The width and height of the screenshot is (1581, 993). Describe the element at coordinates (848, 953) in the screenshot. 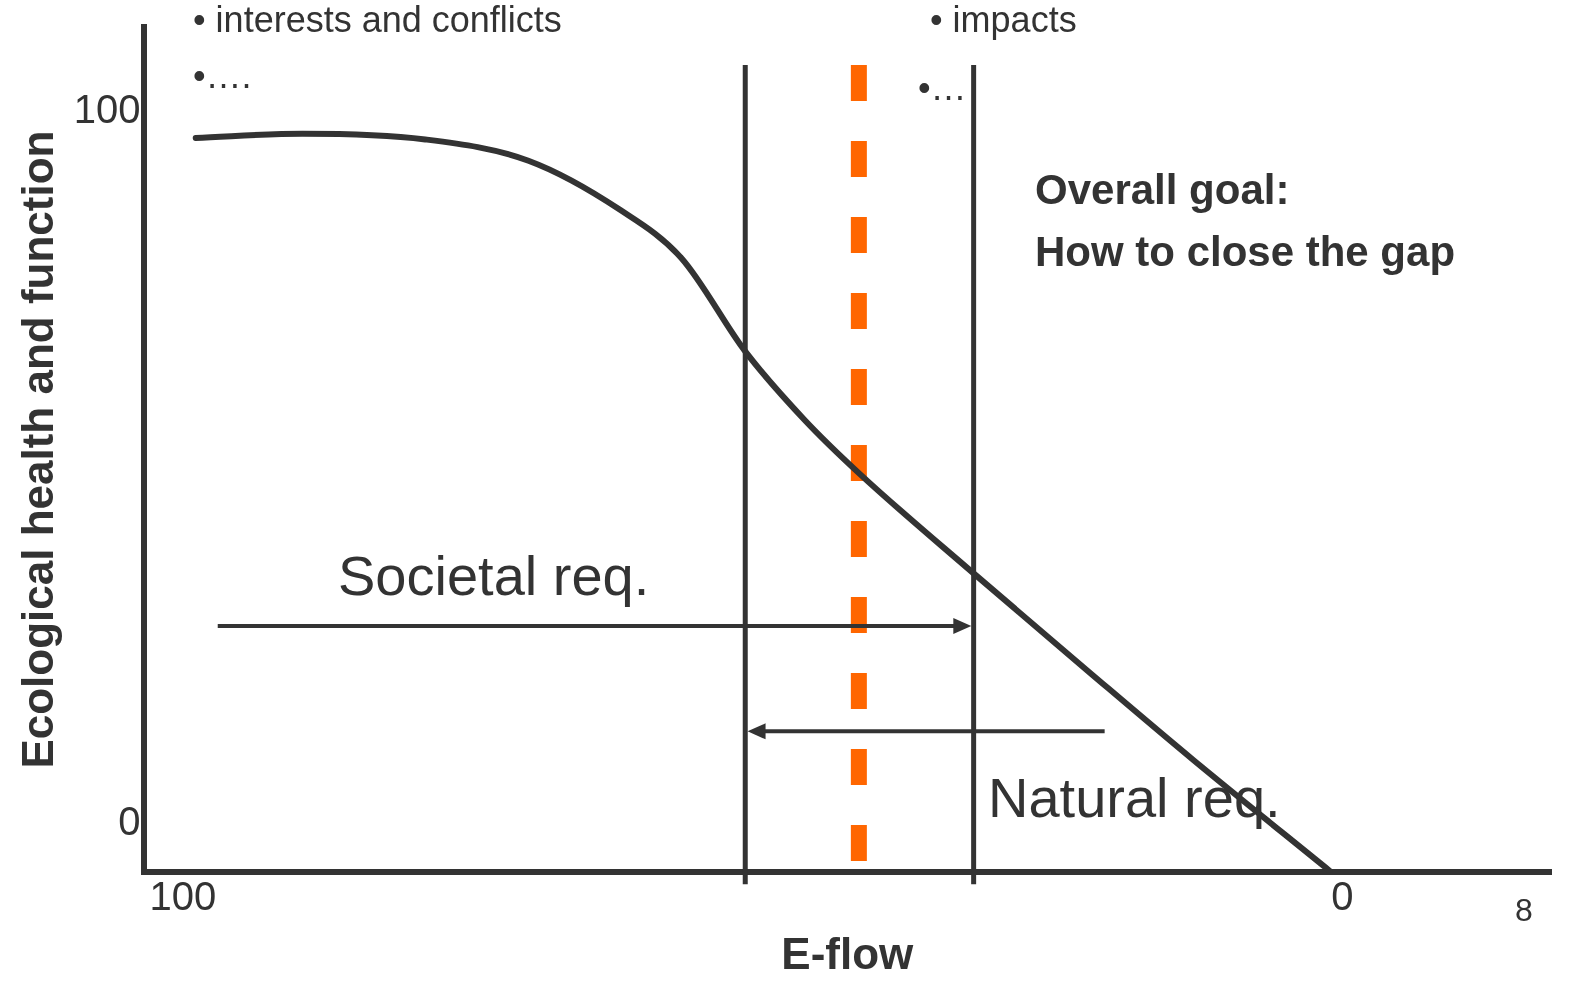

I see `x-axis-title: E-flow` at that location.